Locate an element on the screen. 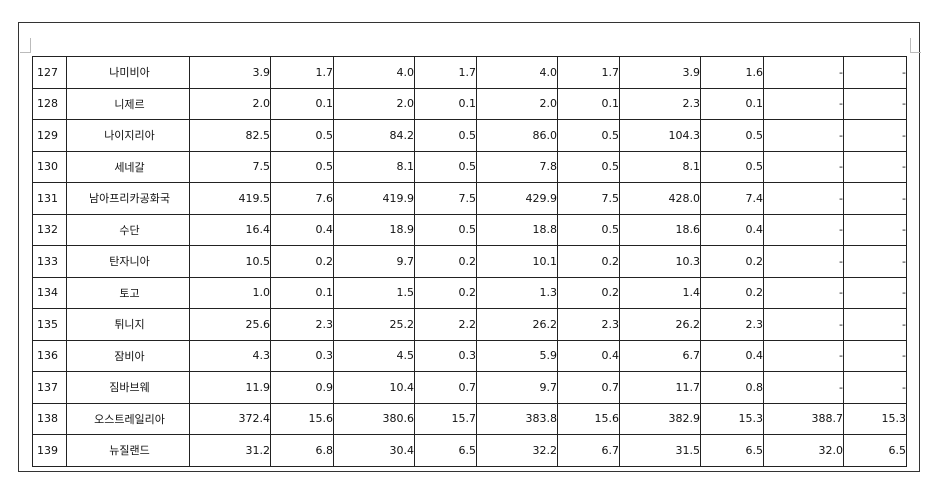 Image resolution: width=940 pixels, height=487 pixels. country-name: 튀니지 is located at coordinates (128, 324).